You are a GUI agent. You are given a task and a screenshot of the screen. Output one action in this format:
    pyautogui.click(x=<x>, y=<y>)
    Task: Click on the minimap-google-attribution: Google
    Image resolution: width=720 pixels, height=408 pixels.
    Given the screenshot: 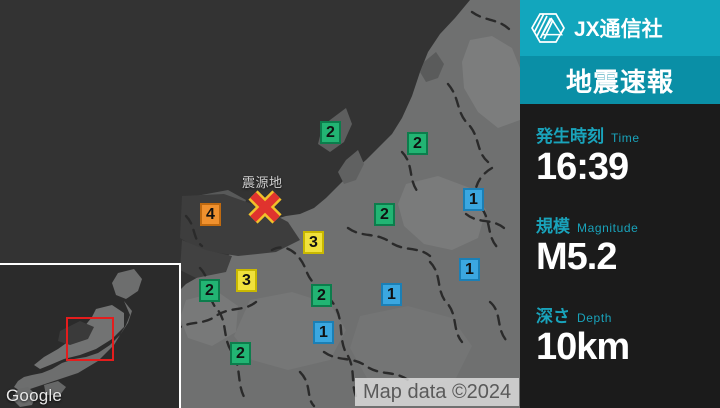 What is the action you would take?
    pyautogui.click(x=34, y=395)
    